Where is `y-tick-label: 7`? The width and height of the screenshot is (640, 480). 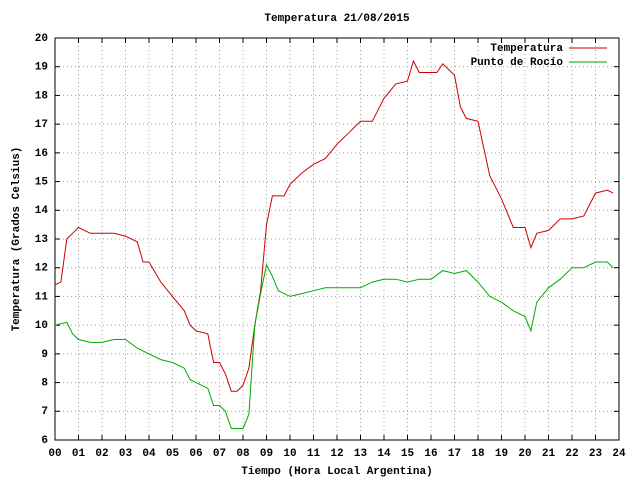
y-tick-label: 7 is located at coordinates (44, 412).